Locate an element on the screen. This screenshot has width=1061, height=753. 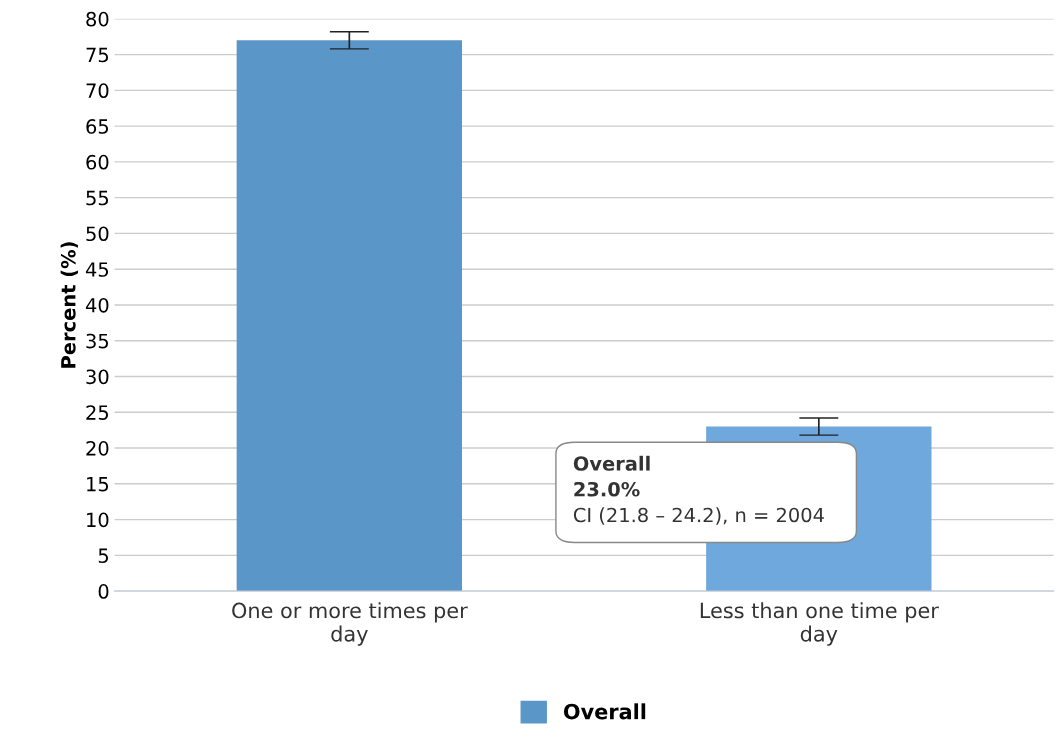
y-tick-label: 40 is located at coordinates (97, 305).